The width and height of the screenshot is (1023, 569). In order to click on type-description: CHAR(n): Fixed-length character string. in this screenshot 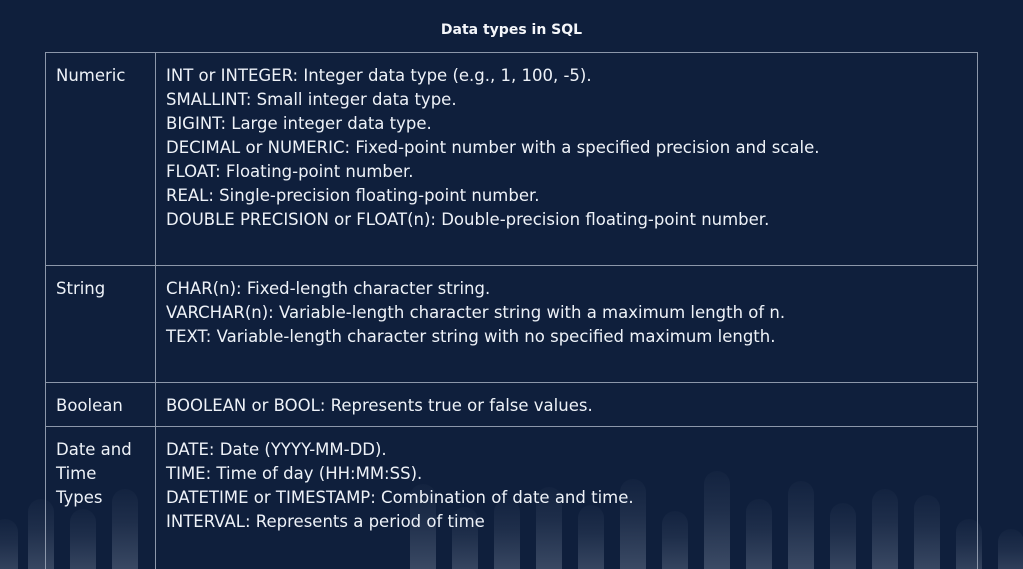, I will do `click(328, 288)`.